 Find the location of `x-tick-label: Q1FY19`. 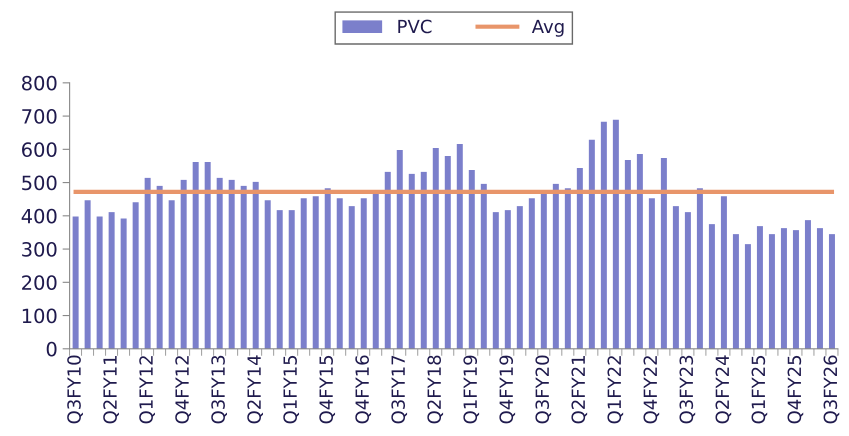

x-tick-label: Q1FY19 is located at coordinates (471, 390).